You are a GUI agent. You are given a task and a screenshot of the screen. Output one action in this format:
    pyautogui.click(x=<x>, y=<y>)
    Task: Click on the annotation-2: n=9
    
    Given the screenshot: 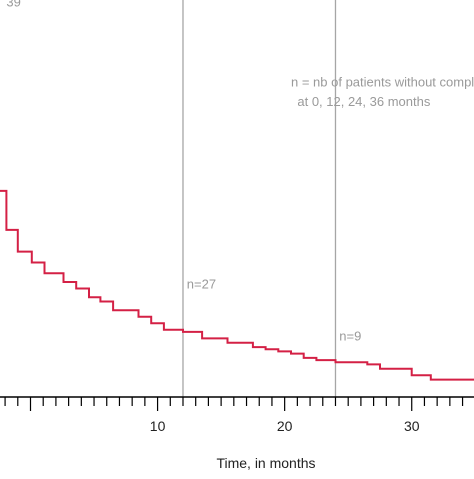 What is the action you would take?
    pyautogui.click(x=350, y=336)
    